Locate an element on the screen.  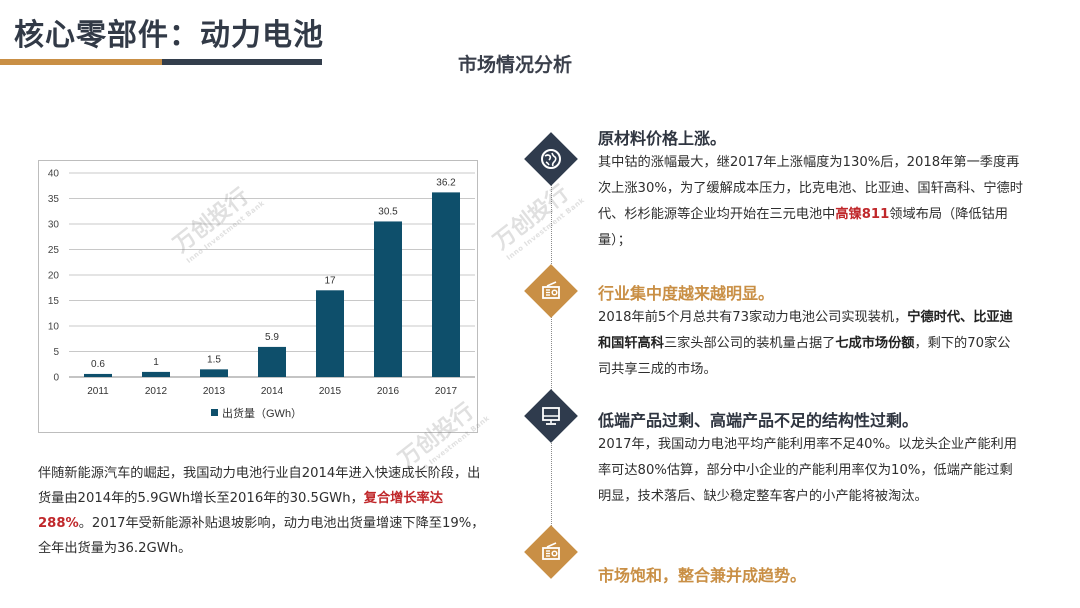
y-tick-label: 25 is located at coordinates (54, 250).